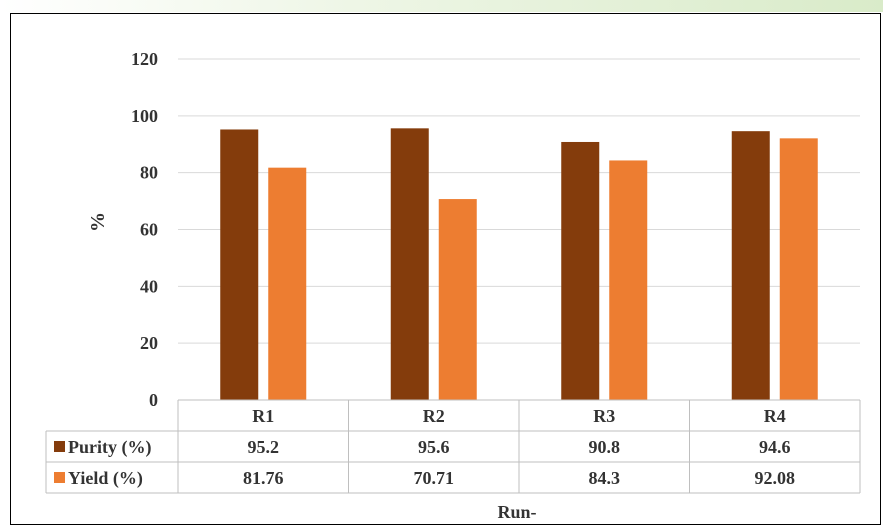  Describe the element at coordinates (149, 173) in the screenshot. I see `y-tick-label: 80` at that location.